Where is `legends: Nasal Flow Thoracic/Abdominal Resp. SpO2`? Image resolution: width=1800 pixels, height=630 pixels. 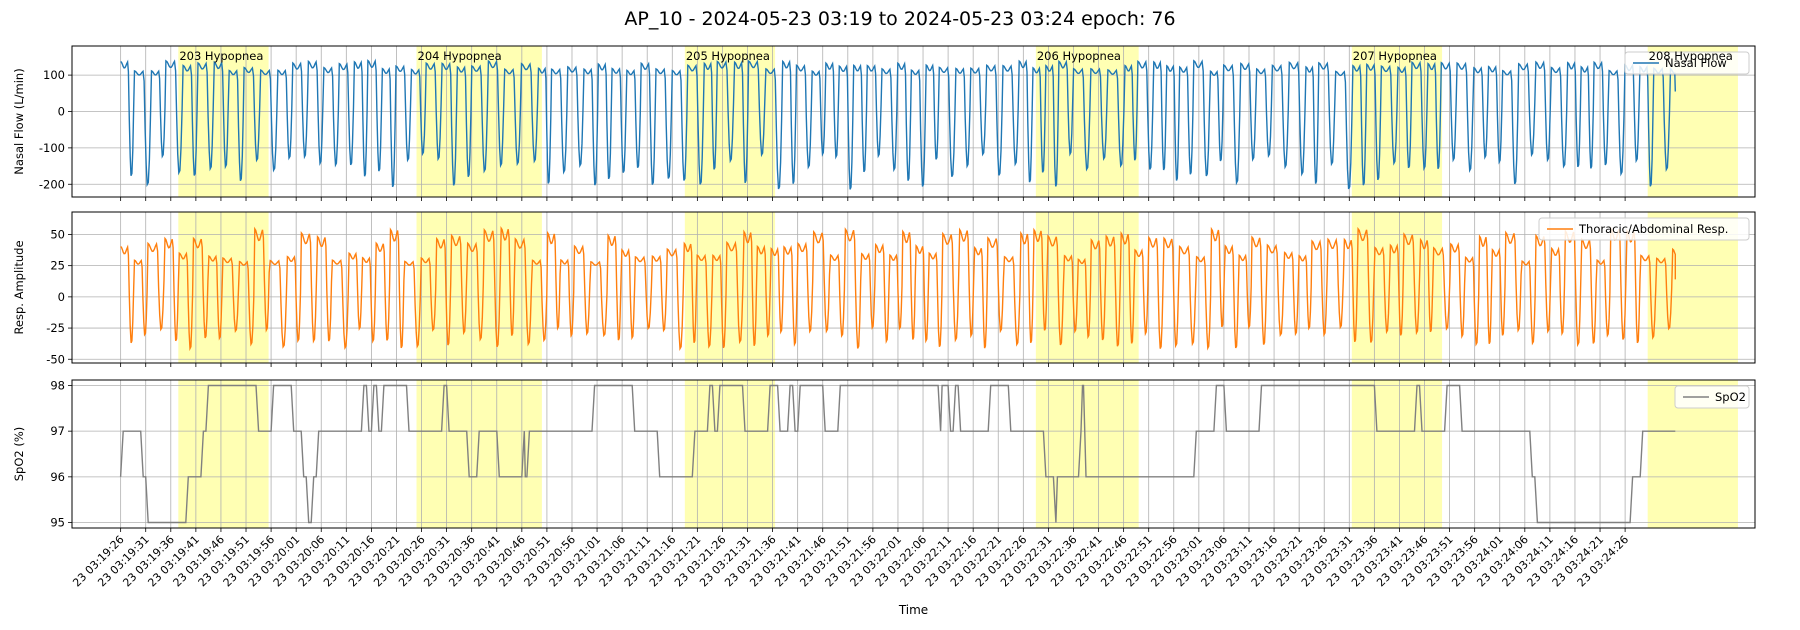
legends: Nasal Flow Thoracic/Abdominal Resp. SpO2 is located at coordinates (1644, 230).